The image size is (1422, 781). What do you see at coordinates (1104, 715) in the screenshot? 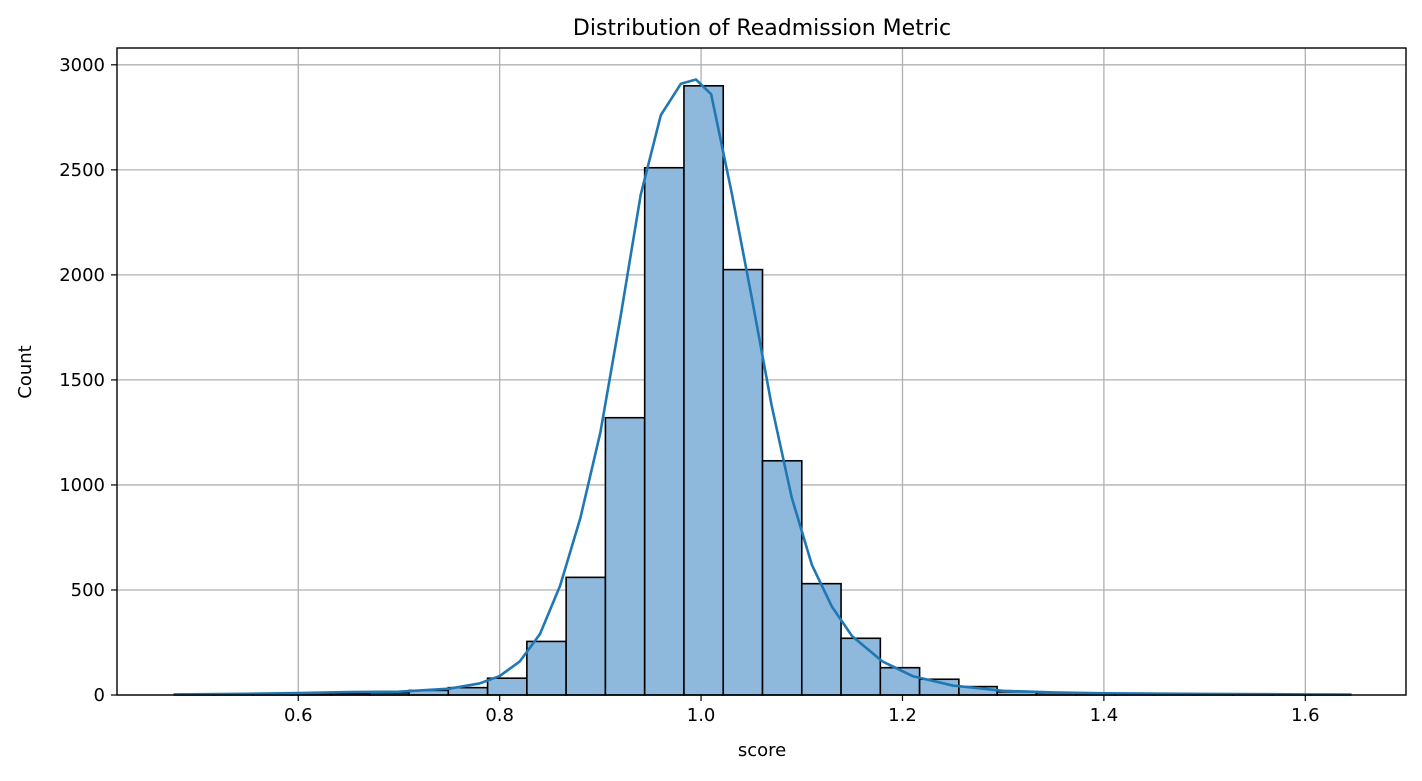
I see `x-tick-label: 1.4` at bounding box center [1104, 715].